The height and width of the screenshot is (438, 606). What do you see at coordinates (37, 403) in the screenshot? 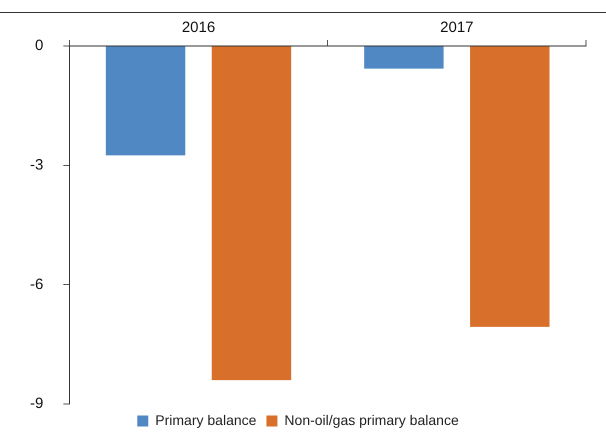
I see `y-tick-label: -9` at bounding box center [37, 403].